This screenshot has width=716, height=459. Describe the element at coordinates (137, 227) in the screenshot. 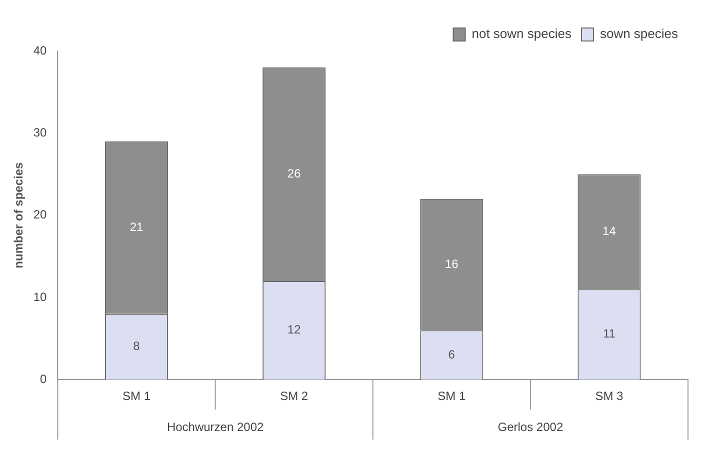

I see `data-label: 21` at that location.